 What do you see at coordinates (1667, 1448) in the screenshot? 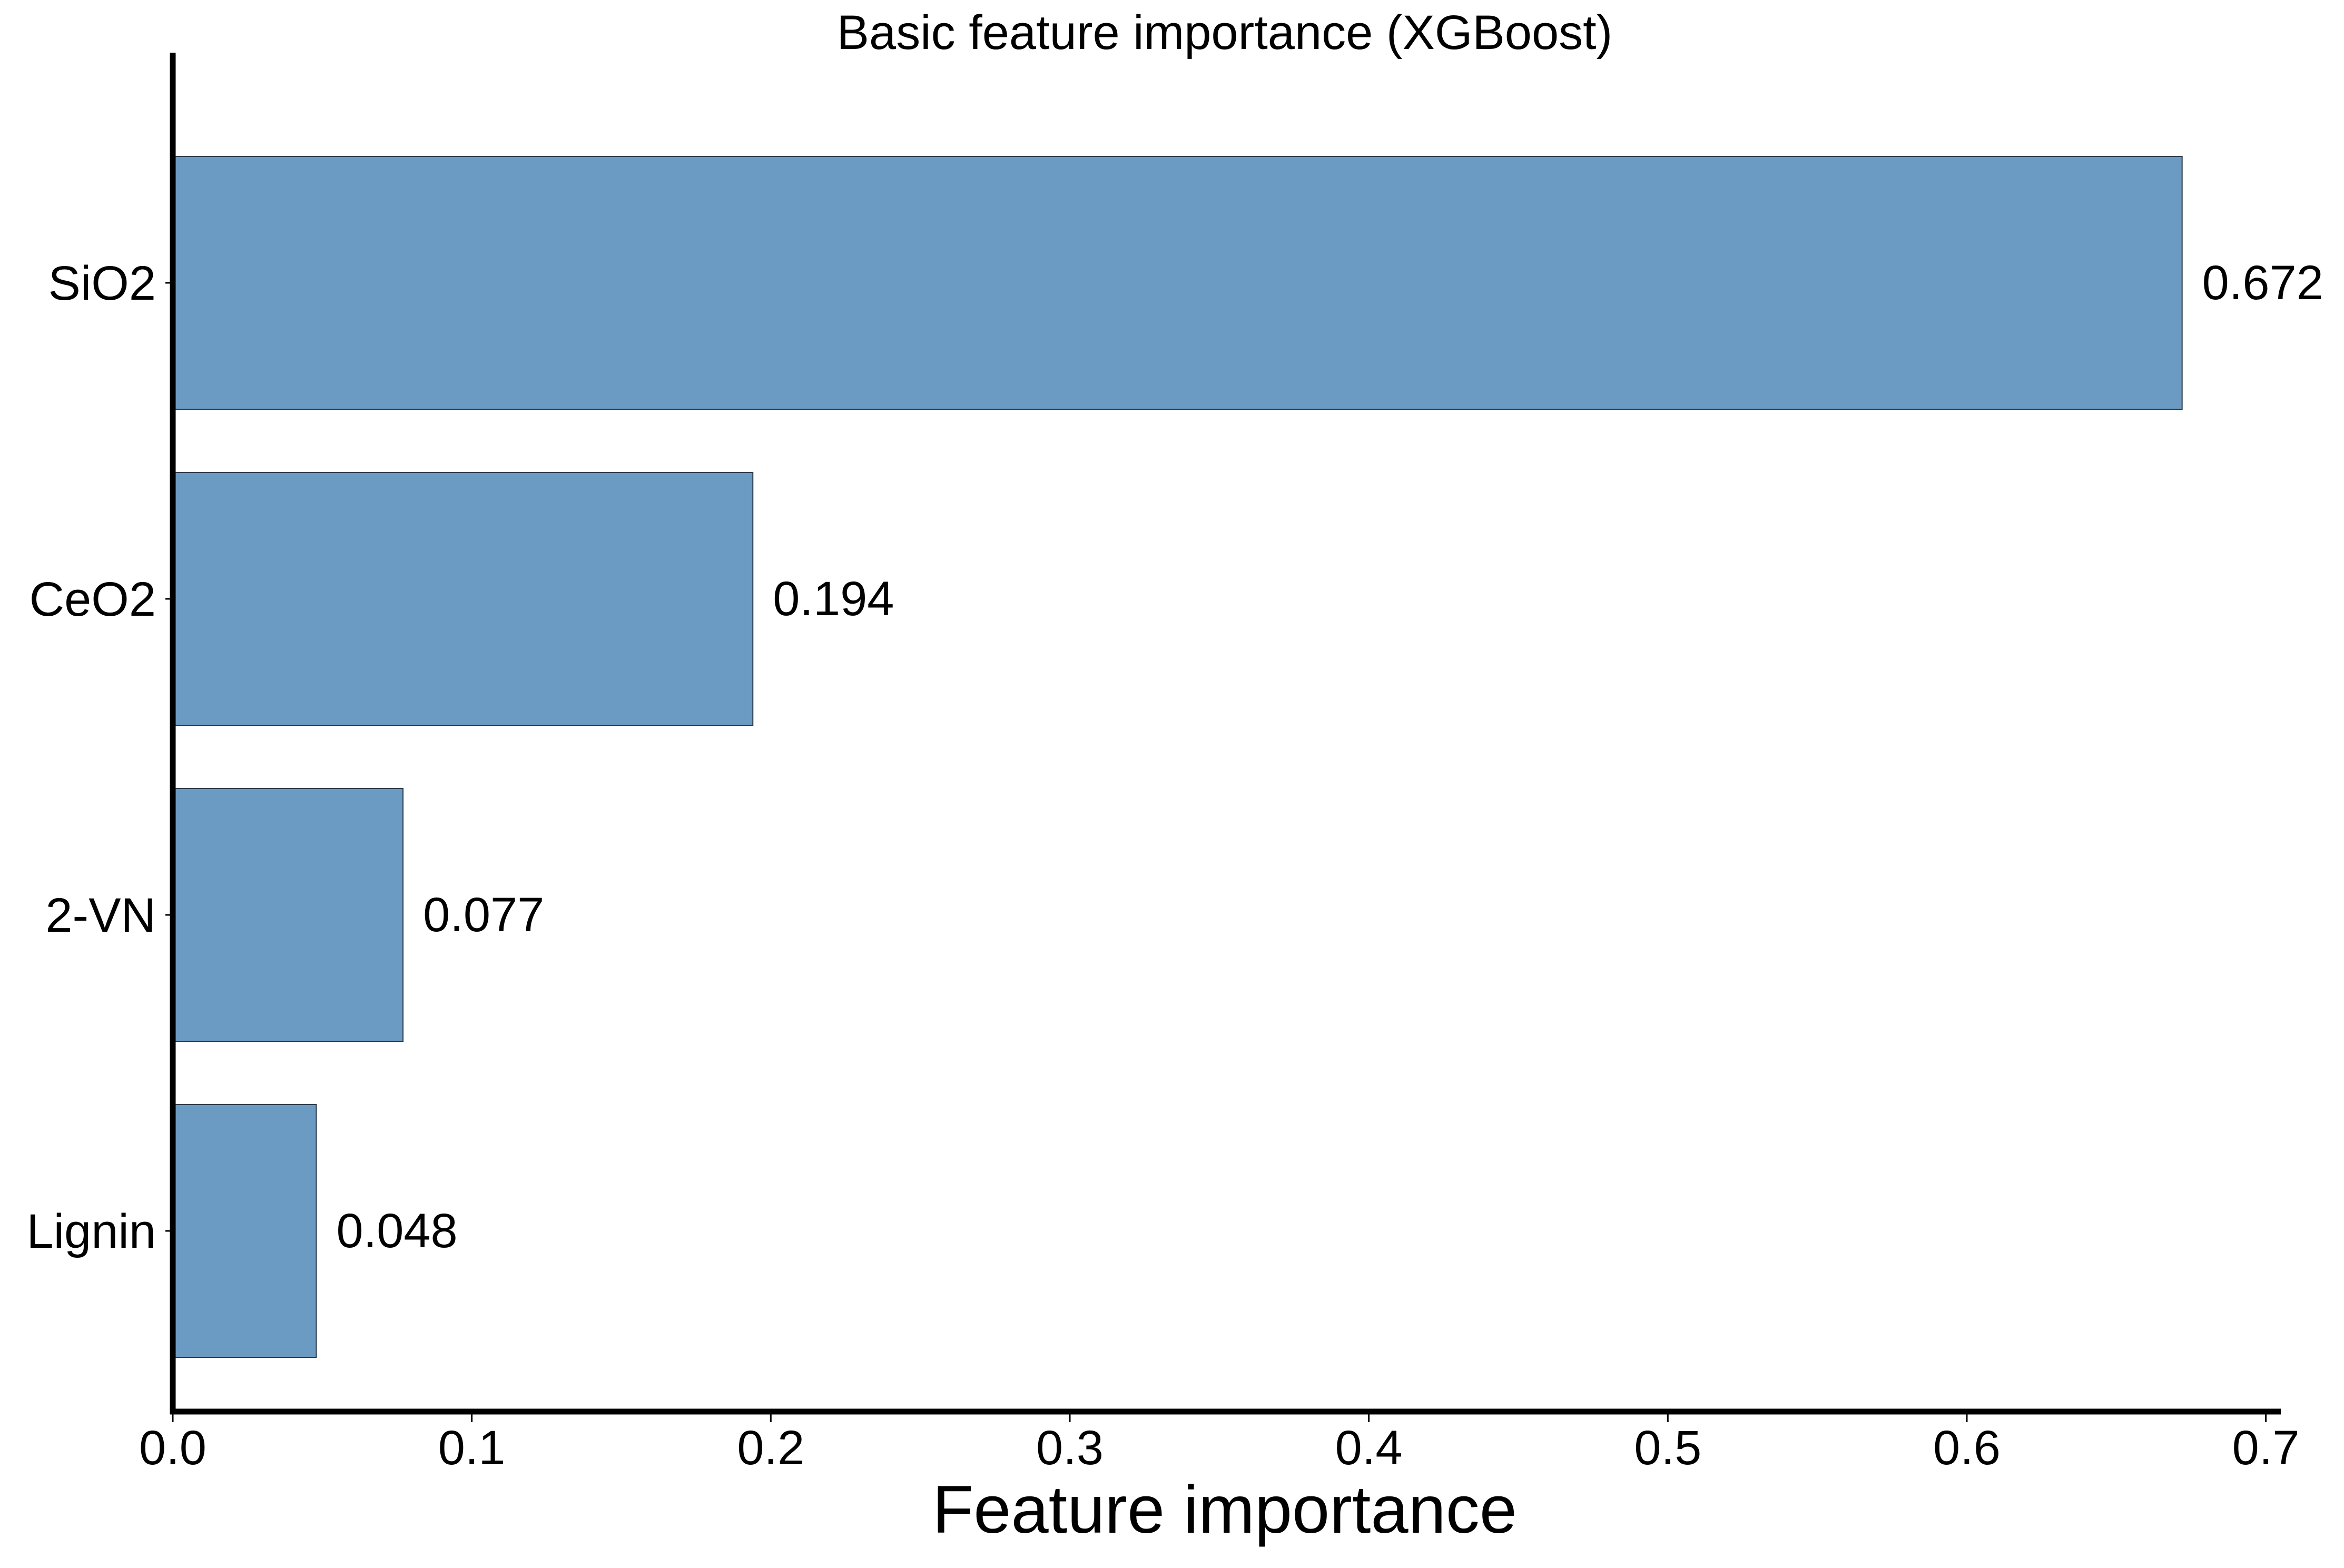
I see `x-tick-label-5: 0.5` at bounding box center [1667, 1448].